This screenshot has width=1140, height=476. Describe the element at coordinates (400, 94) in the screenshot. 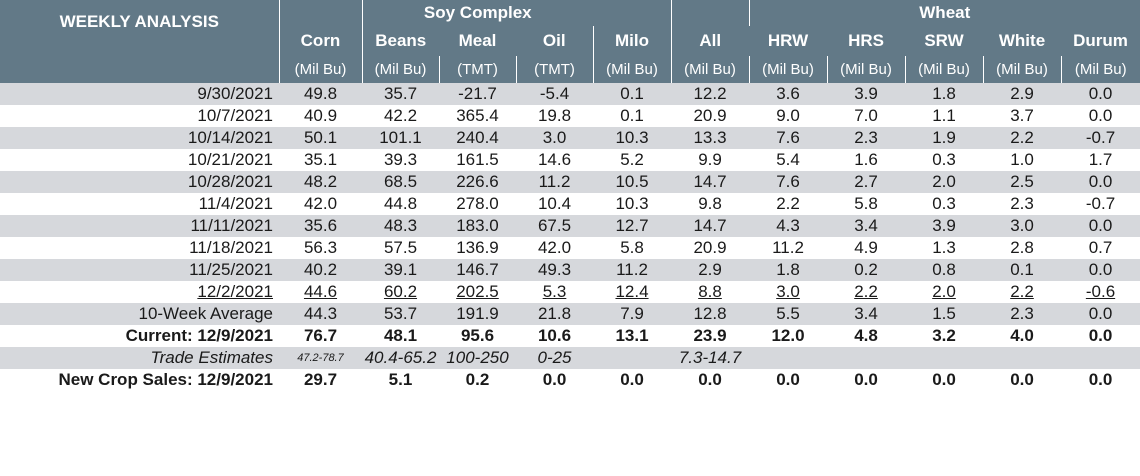

I see `table-cell: 35.7` at that location.